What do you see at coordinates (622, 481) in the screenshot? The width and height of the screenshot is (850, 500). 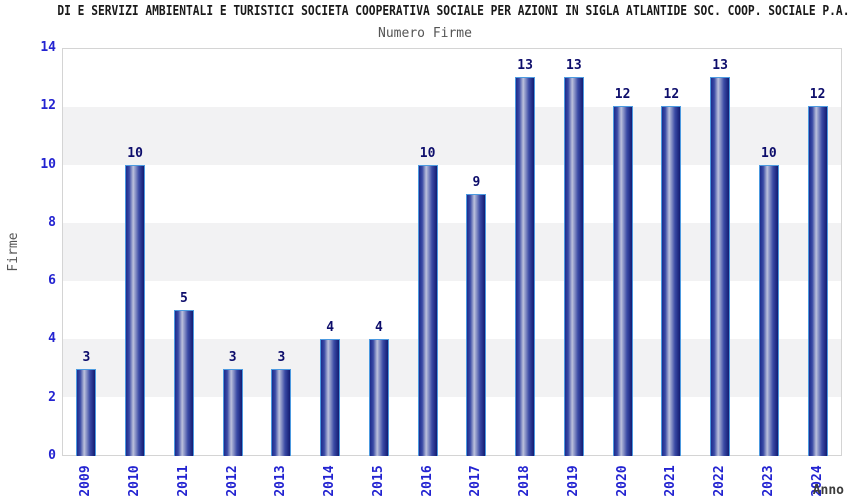 I see `x-tick-label: 2020` at bounding box center [622, 481].